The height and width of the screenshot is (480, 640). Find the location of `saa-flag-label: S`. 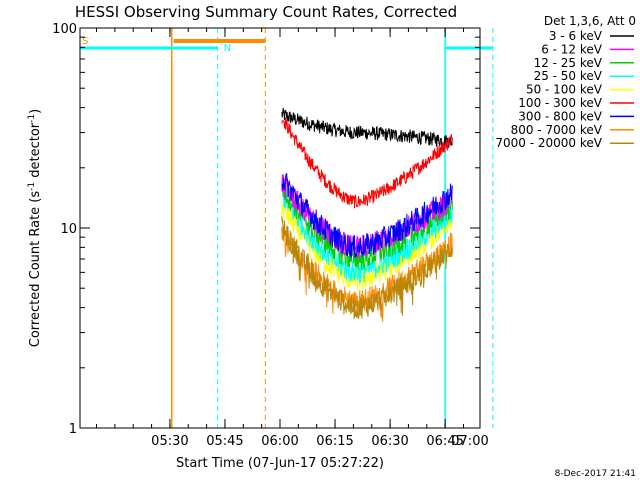

saa-flag-label: S is located at coordinates (85, 41).